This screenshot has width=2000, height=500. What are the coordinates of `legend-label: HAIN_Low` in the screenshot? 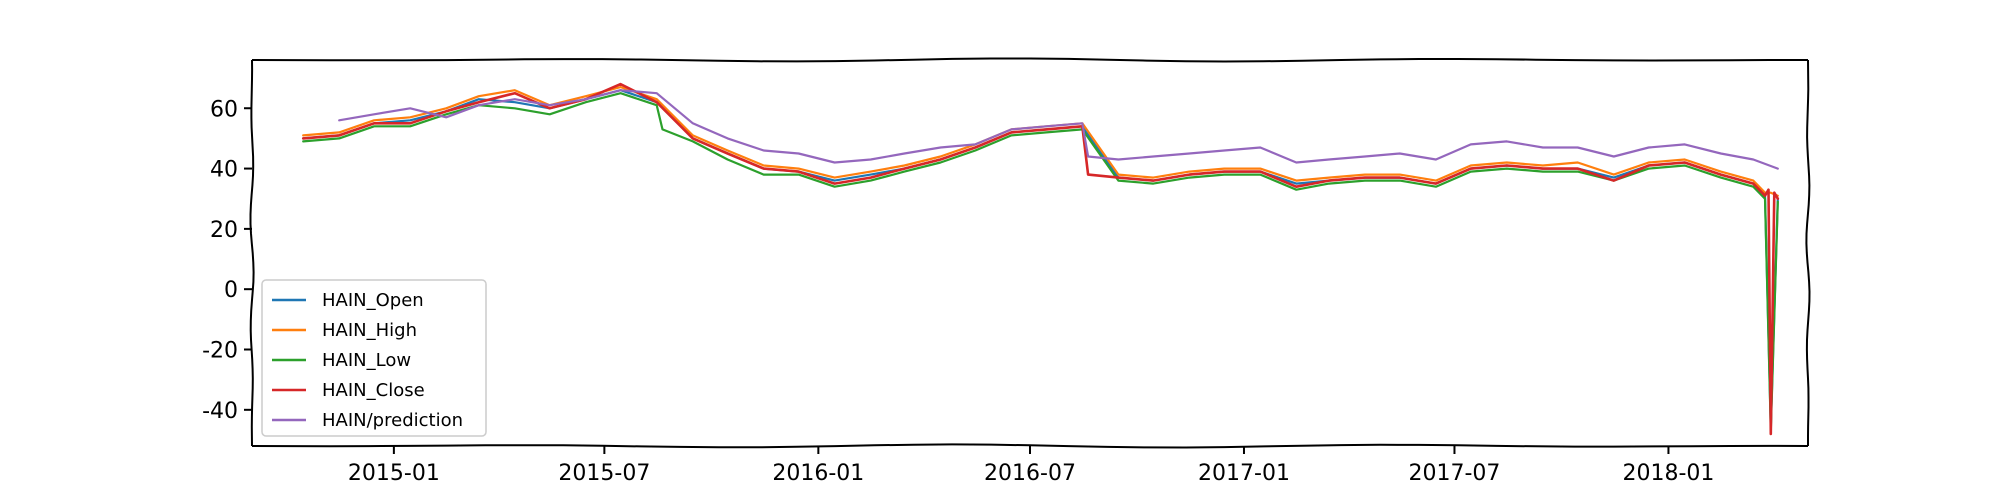 It's located at (366, 360).